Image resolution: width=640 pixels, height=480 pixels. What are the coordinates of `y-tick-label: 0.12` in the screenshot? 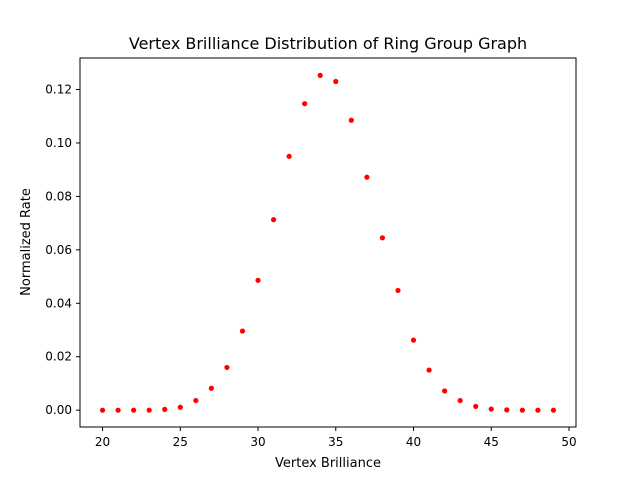 It's located at (58, 90).